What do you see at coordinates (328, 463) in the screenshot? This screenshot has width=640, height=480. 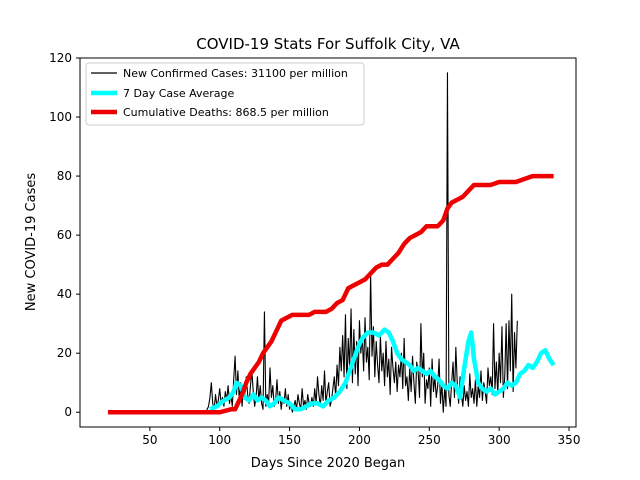 I see `x-axis-label: Days Since 2020 Began` at bounding box center [328, 463].